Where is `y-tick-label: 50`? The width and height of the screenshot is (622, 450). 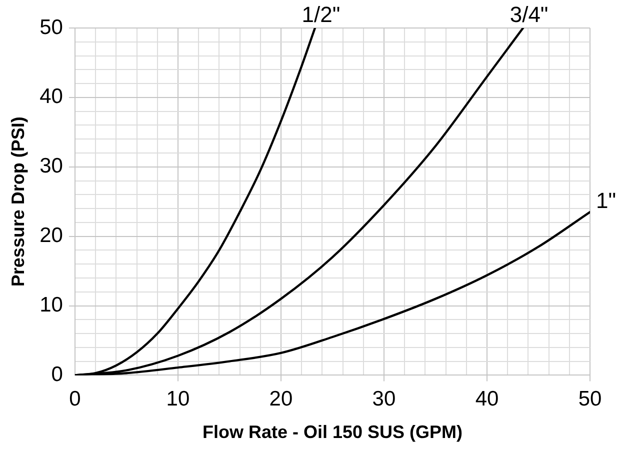
y-tick-label: 50 is located at coordinates (51, 27).